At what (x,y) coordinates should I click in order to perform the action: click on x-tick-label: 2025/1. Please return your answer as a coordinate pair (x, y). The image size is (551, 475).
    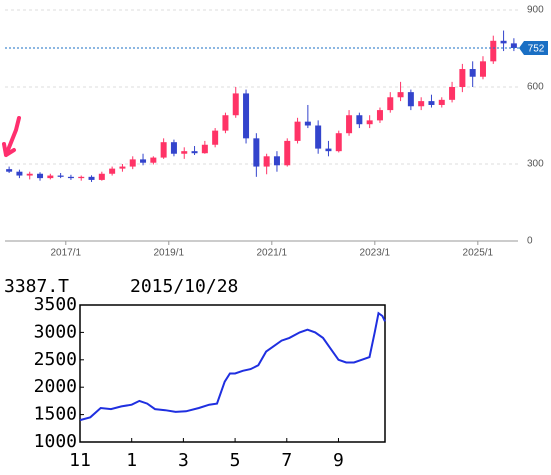
    Looking at the image, I should click on (478, 253).